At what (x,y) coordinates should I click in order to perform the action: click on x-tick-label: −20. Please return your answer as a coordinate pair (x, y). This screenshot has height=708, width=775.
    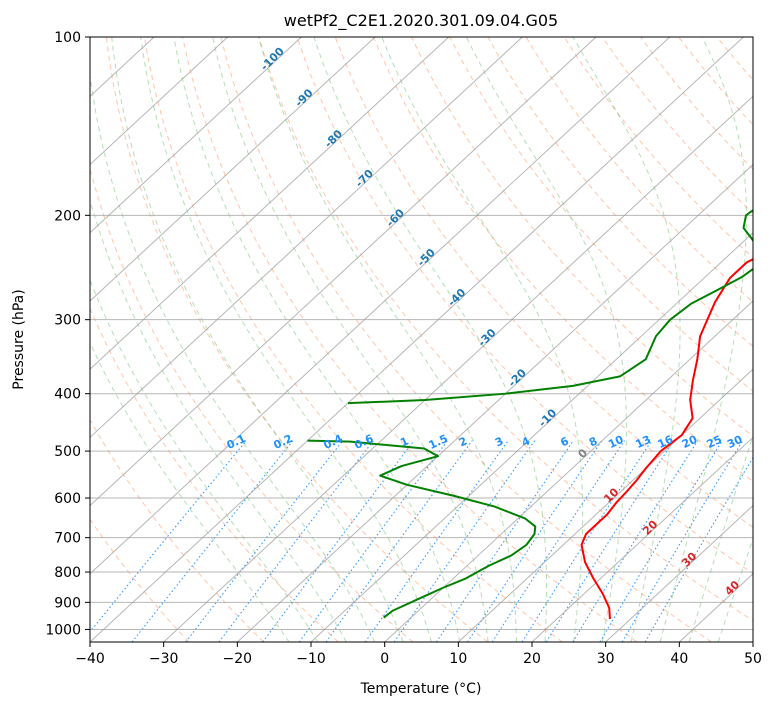
    Looking at the image, I should click on (238, 659).